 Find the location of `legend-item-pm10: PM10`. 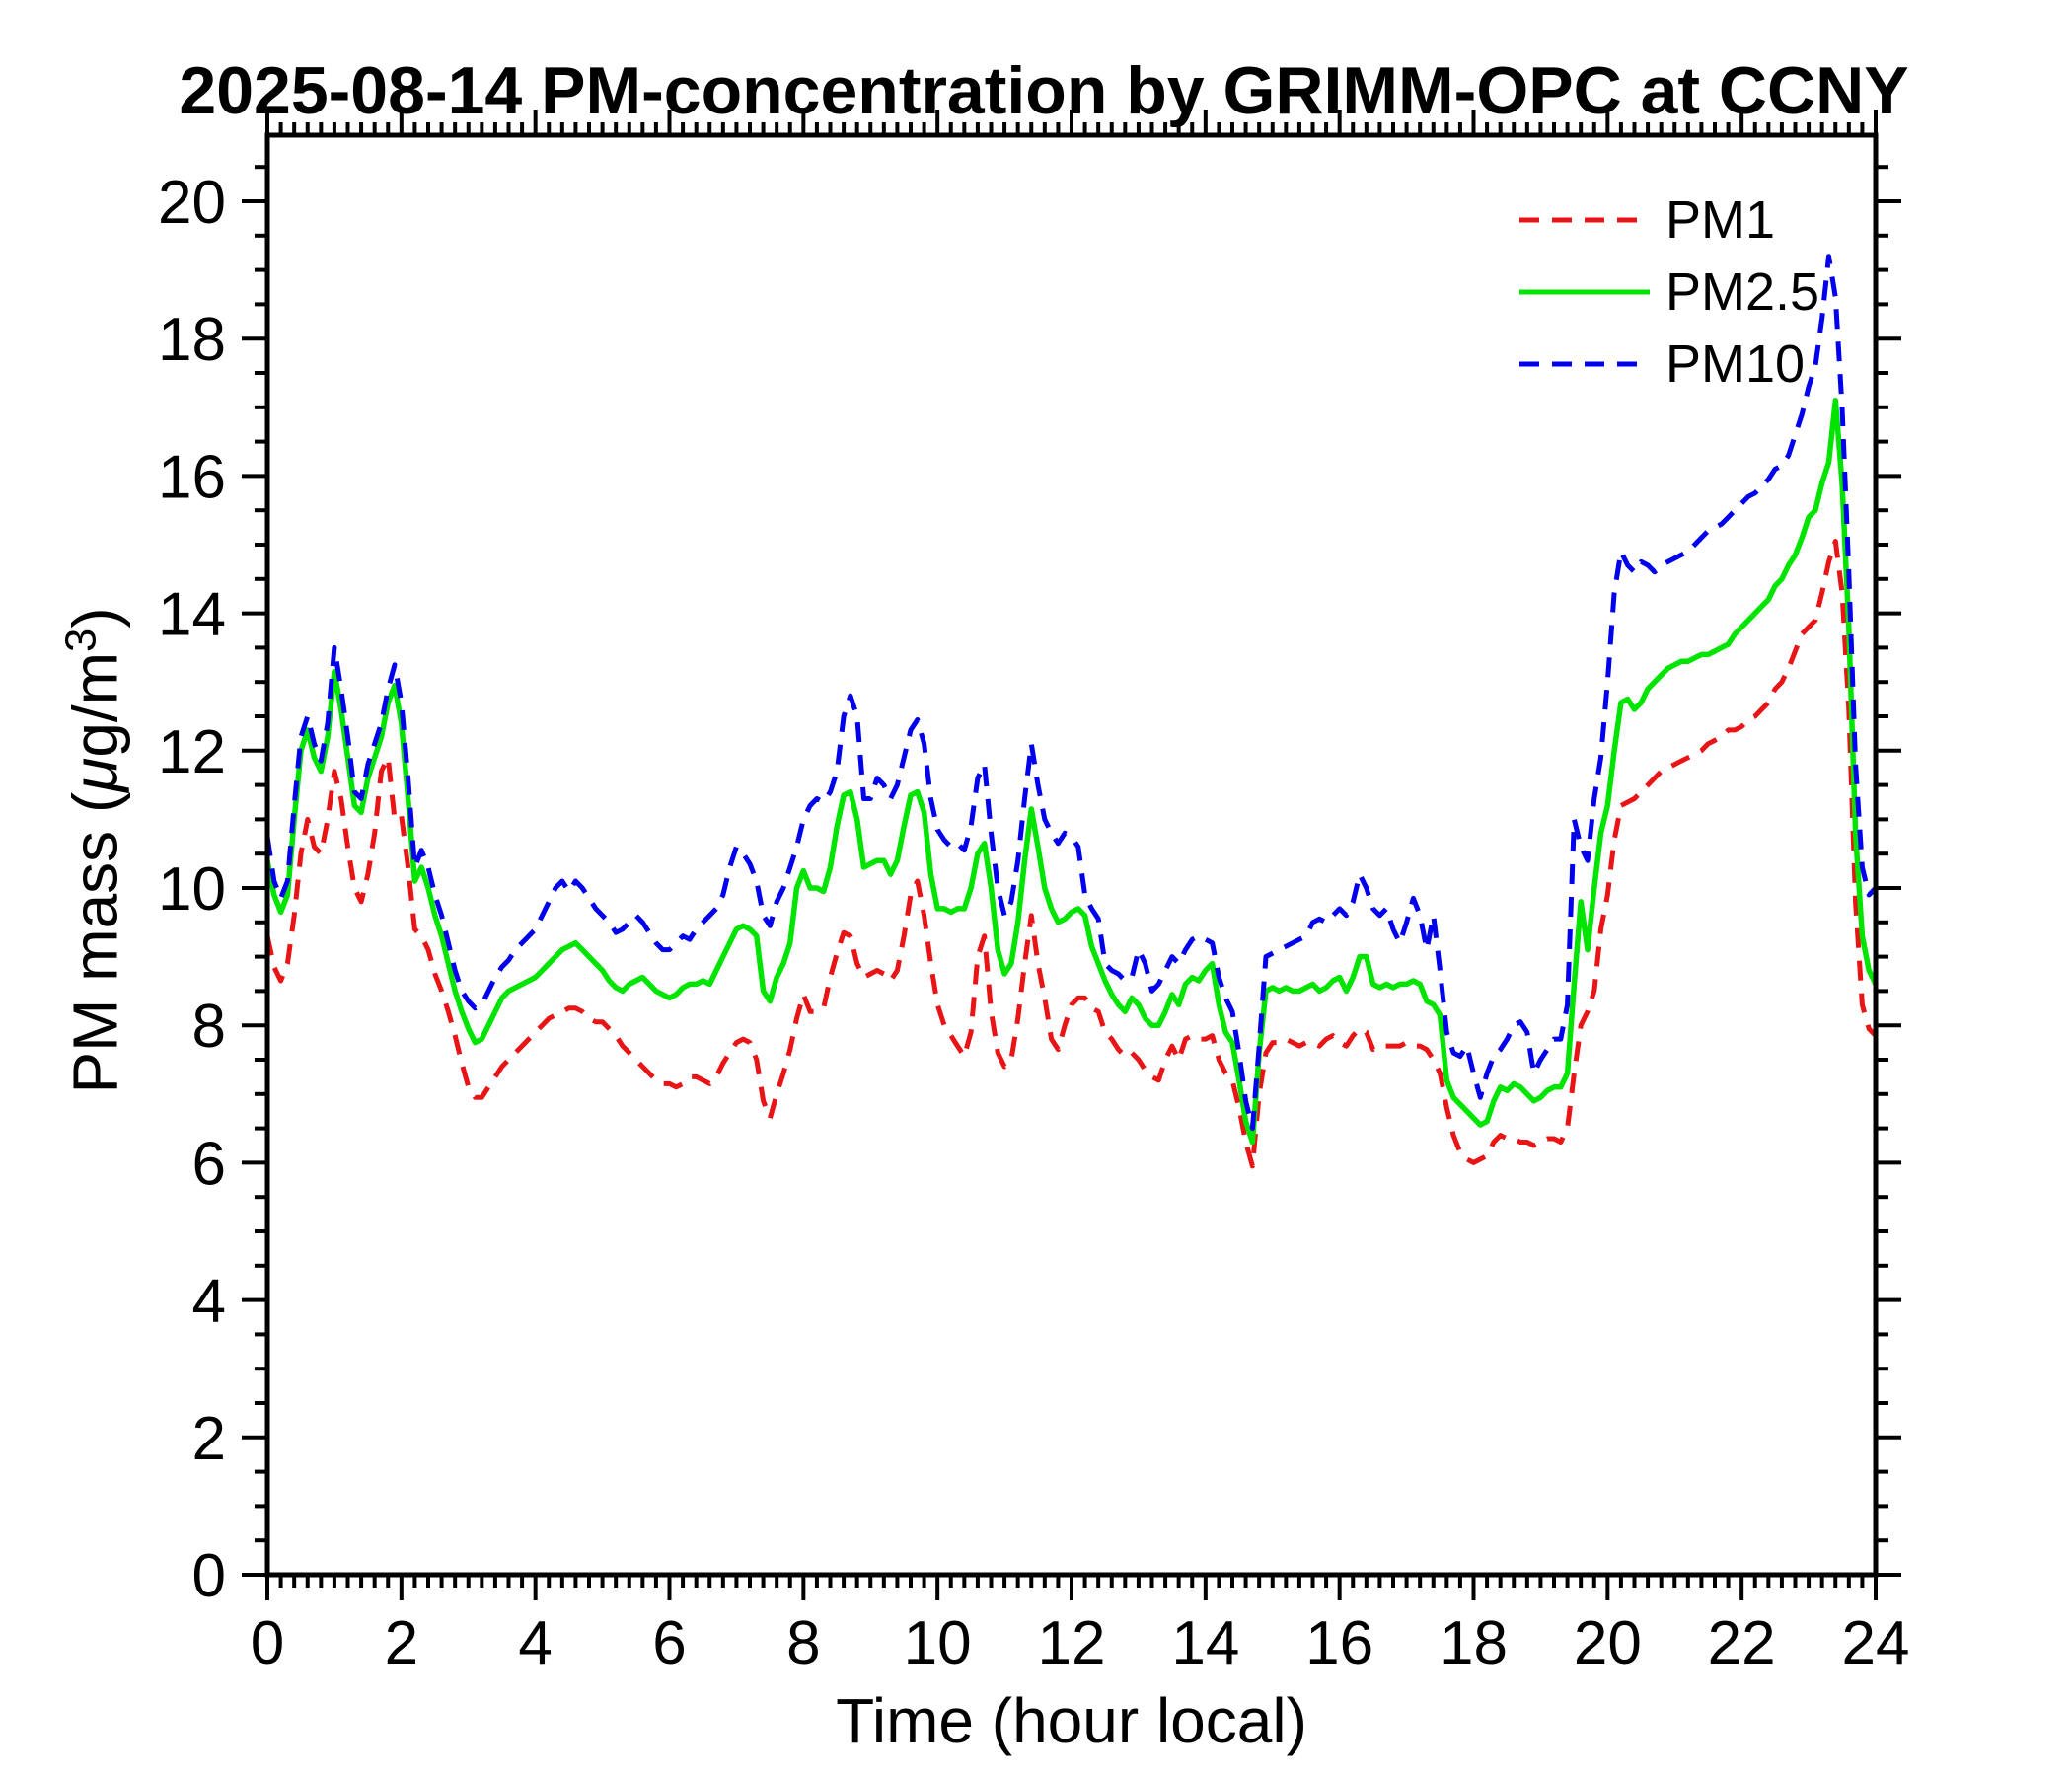

legend-item-pm10: PM10 is located at coordinates (1669, 364).